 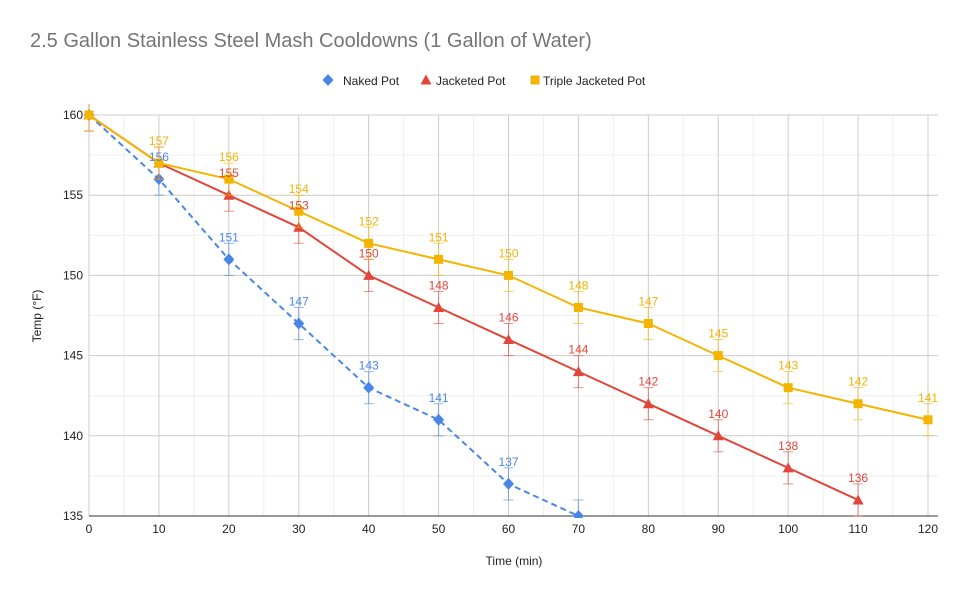 I want to click on data-label: 145, so click(x=718, y=334).